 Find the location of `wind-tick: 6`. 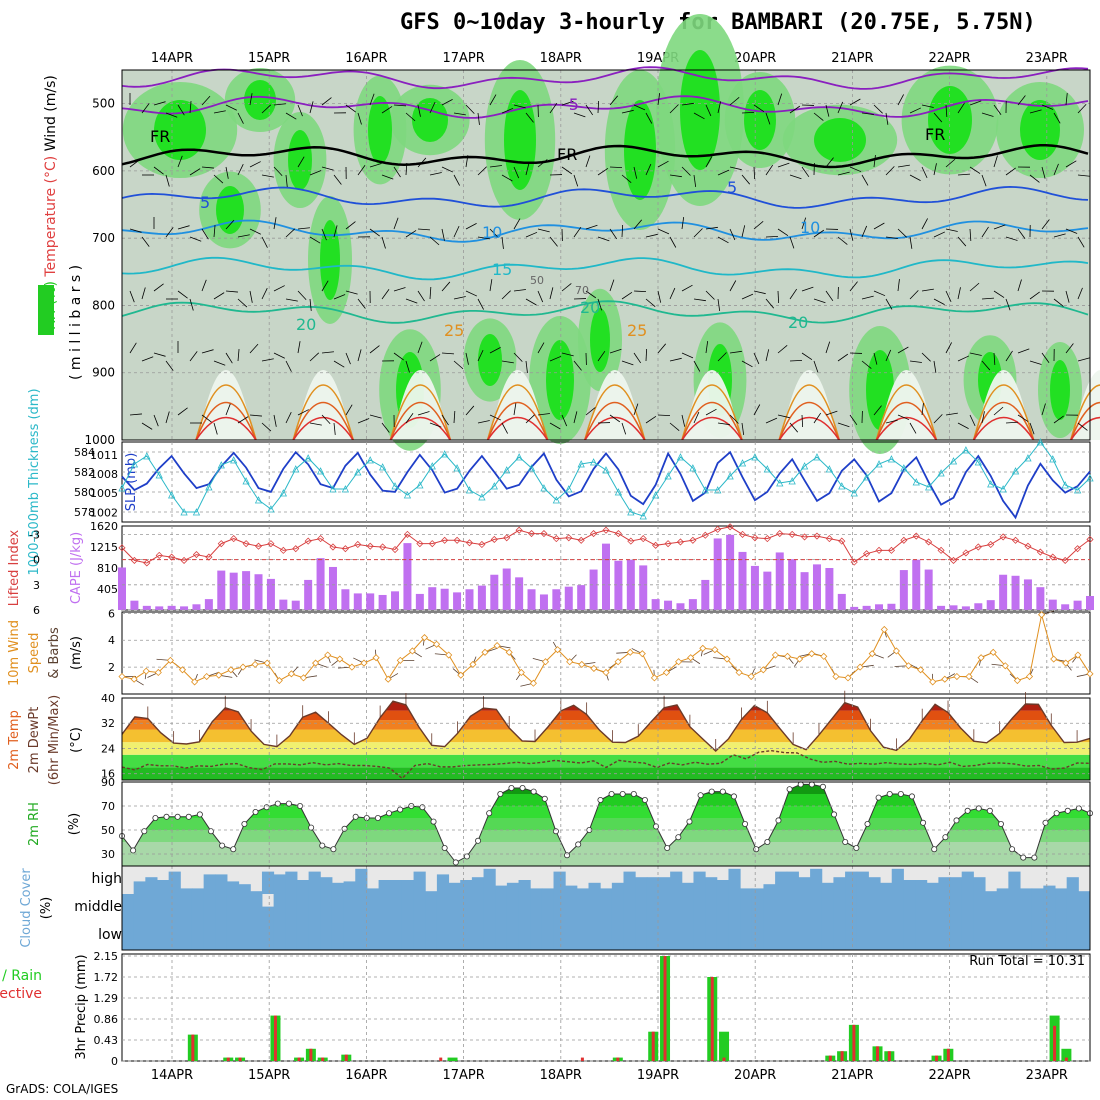

wind-tick: 6 is located at coordinates (111, 613).